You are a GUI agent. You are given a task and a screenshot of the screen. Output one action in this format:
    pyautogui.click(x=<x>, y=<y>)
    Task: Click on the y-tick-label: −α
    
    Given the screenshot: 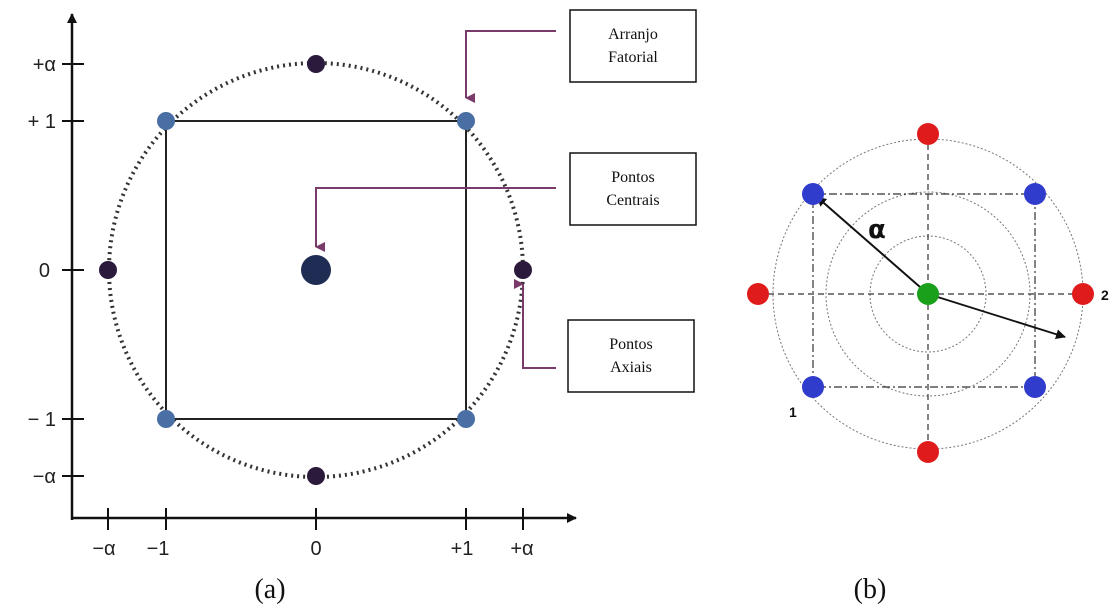 What is the action you would take?
    pyautogui.click(x=44, y=477)
    